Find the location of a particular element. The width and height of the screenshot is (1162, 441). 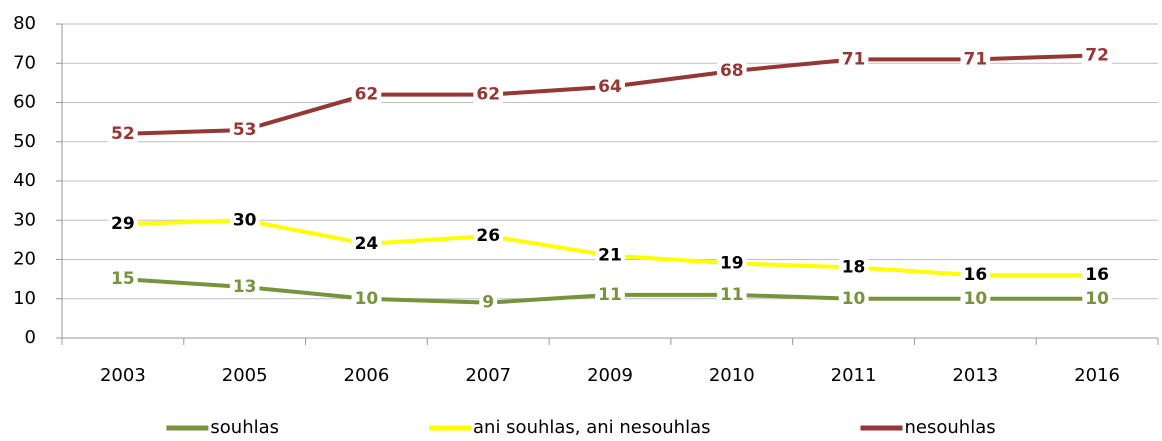

data-label-group: 19 is located at coordinates (731, 263).